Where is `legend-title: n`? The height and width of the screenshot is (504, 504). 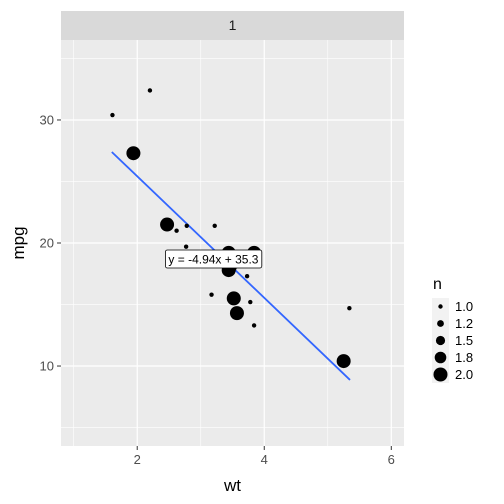
legend-title: n is located at coordinates (437, 284).